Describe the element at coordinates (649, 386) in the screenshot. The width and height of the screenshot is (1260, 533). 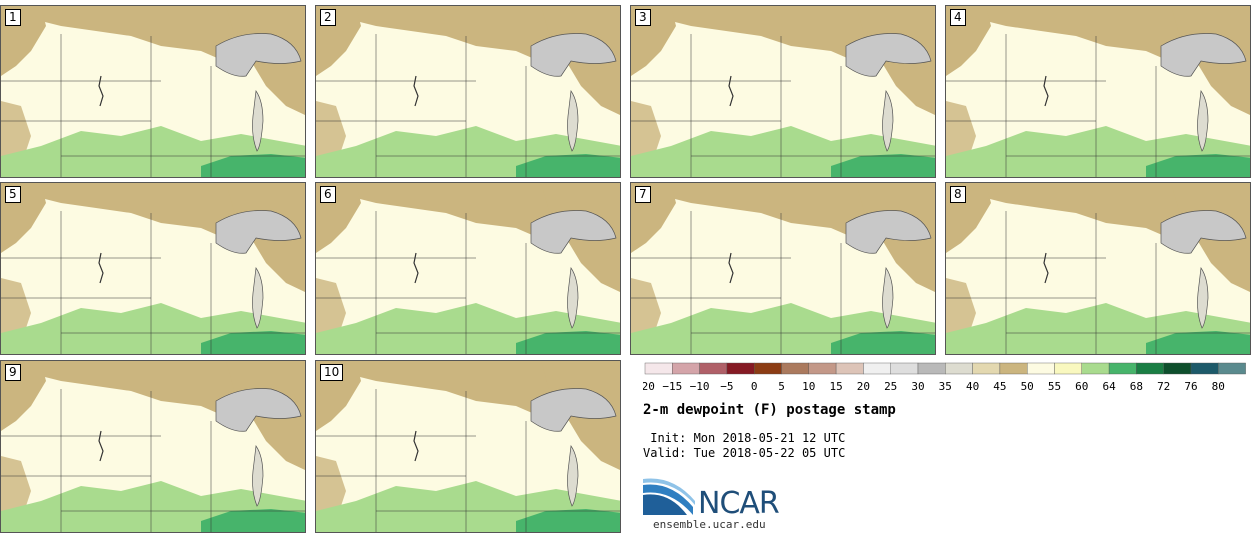
I see `colorbar-tick-label: −20` at that location.